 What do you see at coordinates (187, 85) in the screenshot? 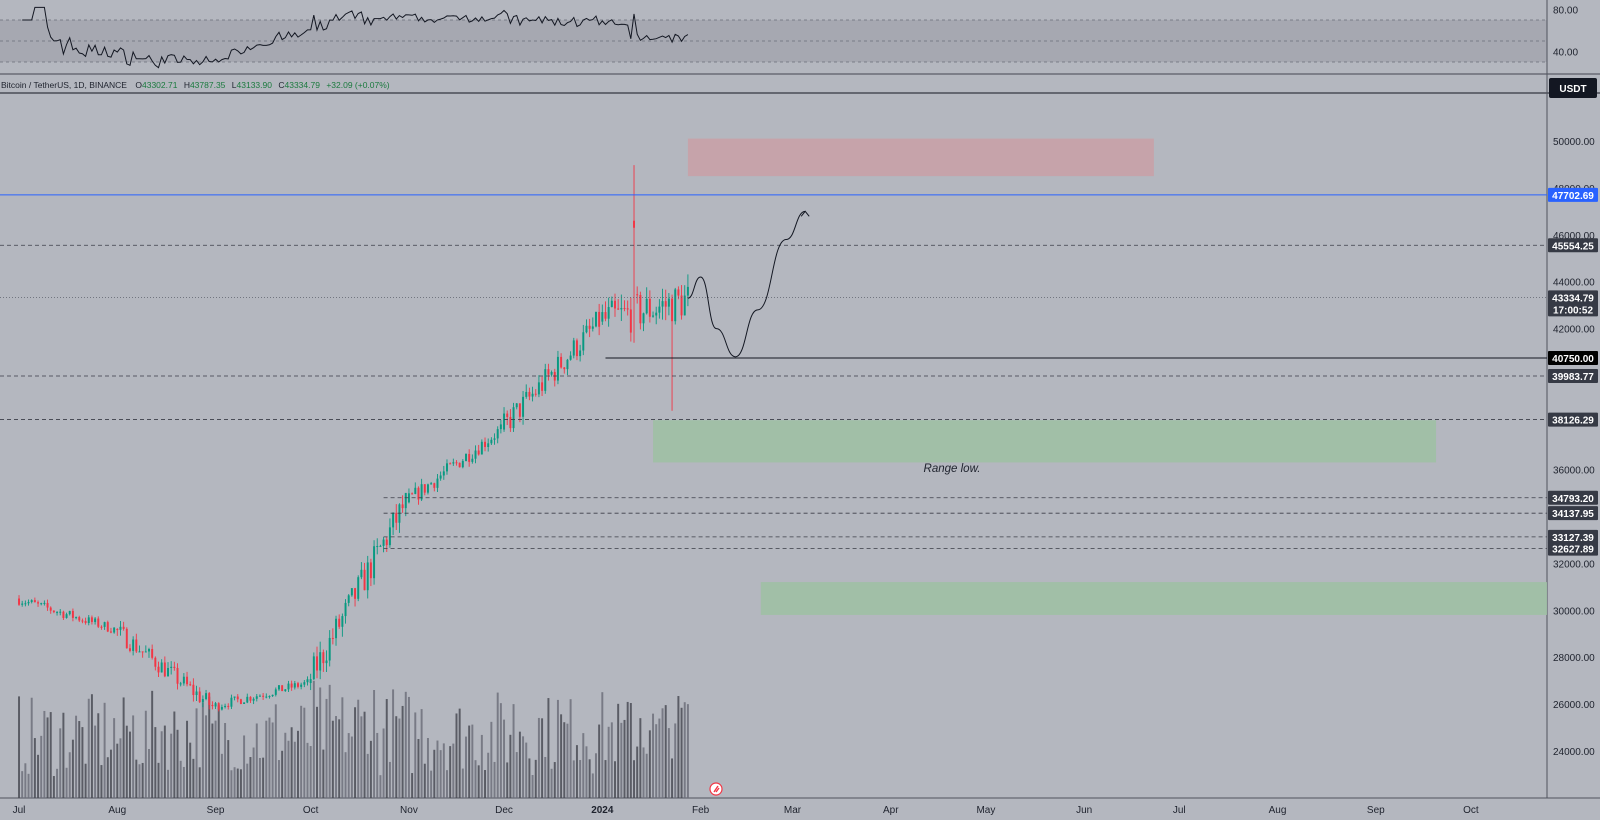
I see `high-label: H` at bounding box center [187, 85].